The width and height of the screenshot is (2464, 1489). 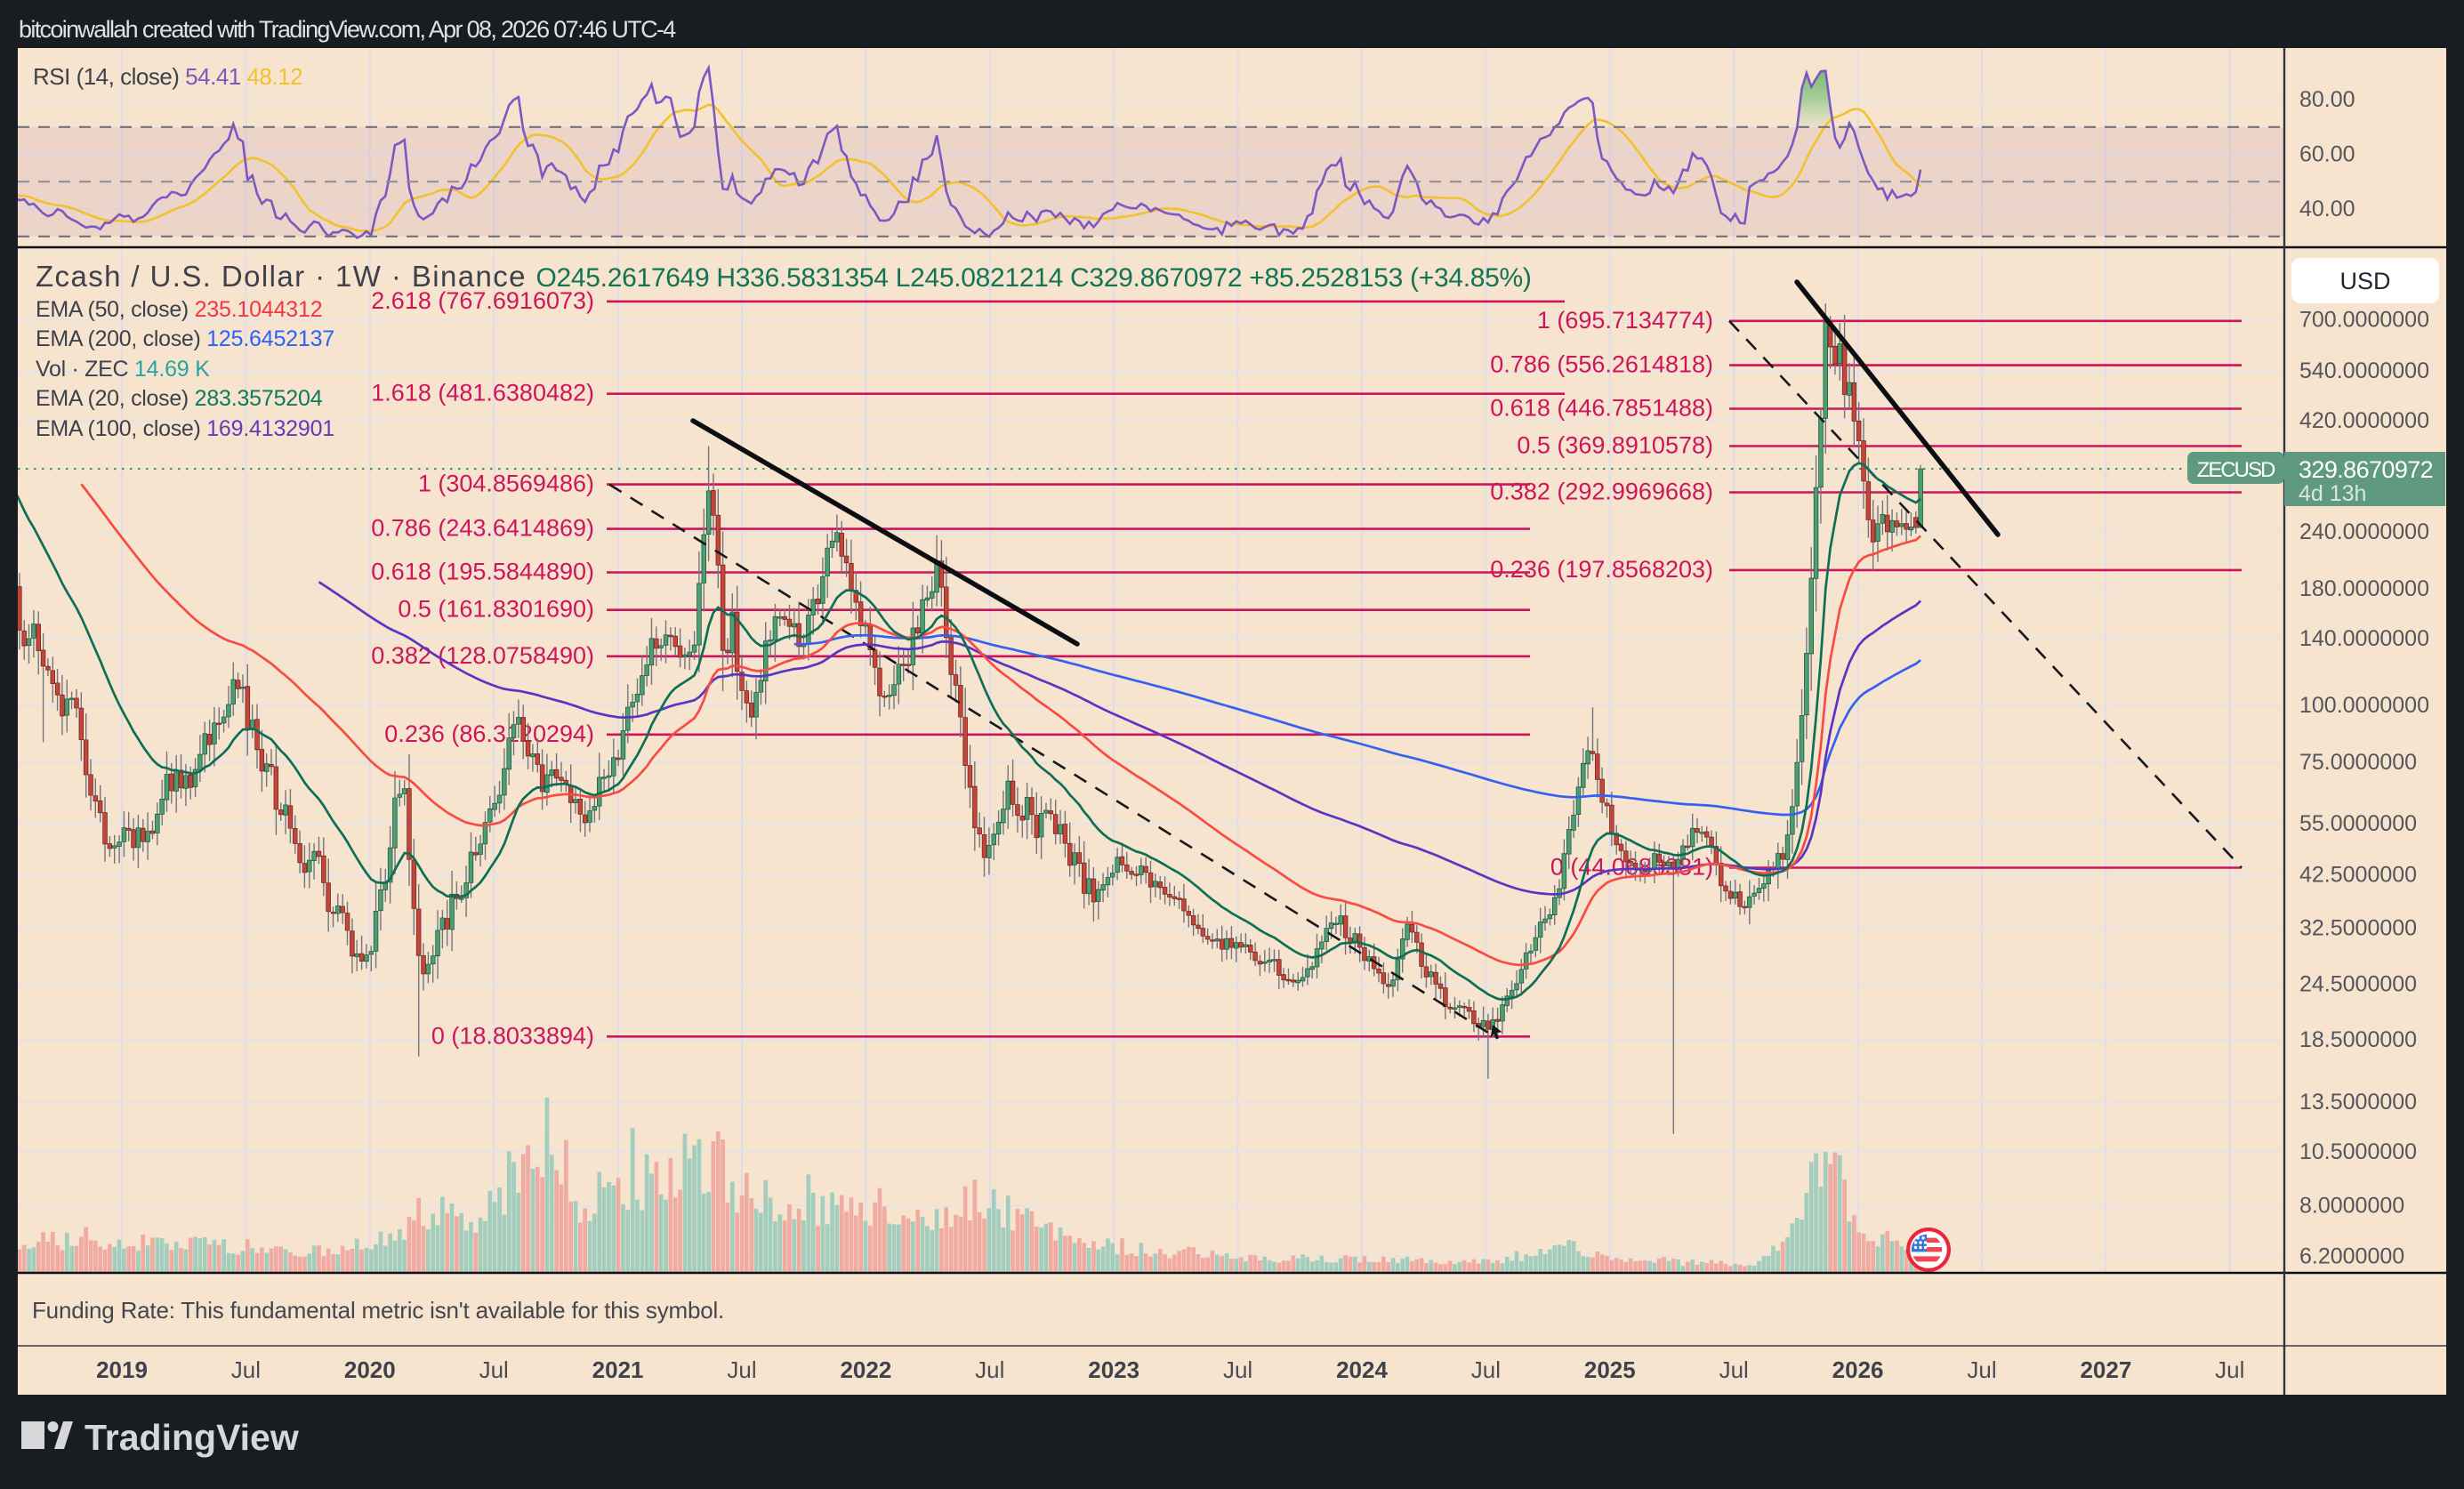 I want to click on svg-text: 700.0000000, so click(x=2364, y=319).